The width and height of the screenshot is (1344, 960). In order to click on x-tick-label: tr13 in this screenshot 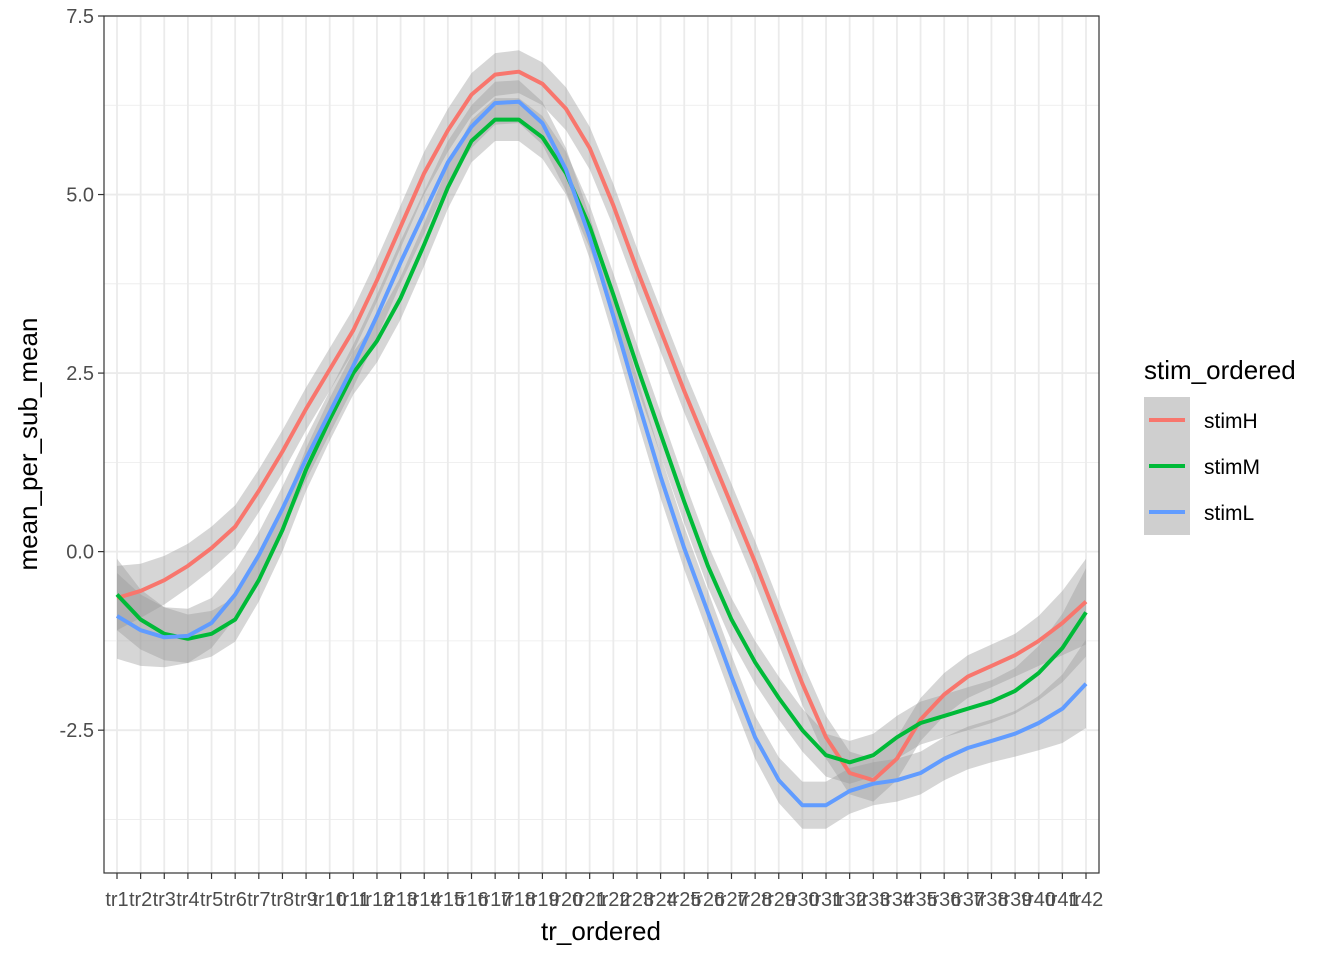, I will do `click(400, 900)`.